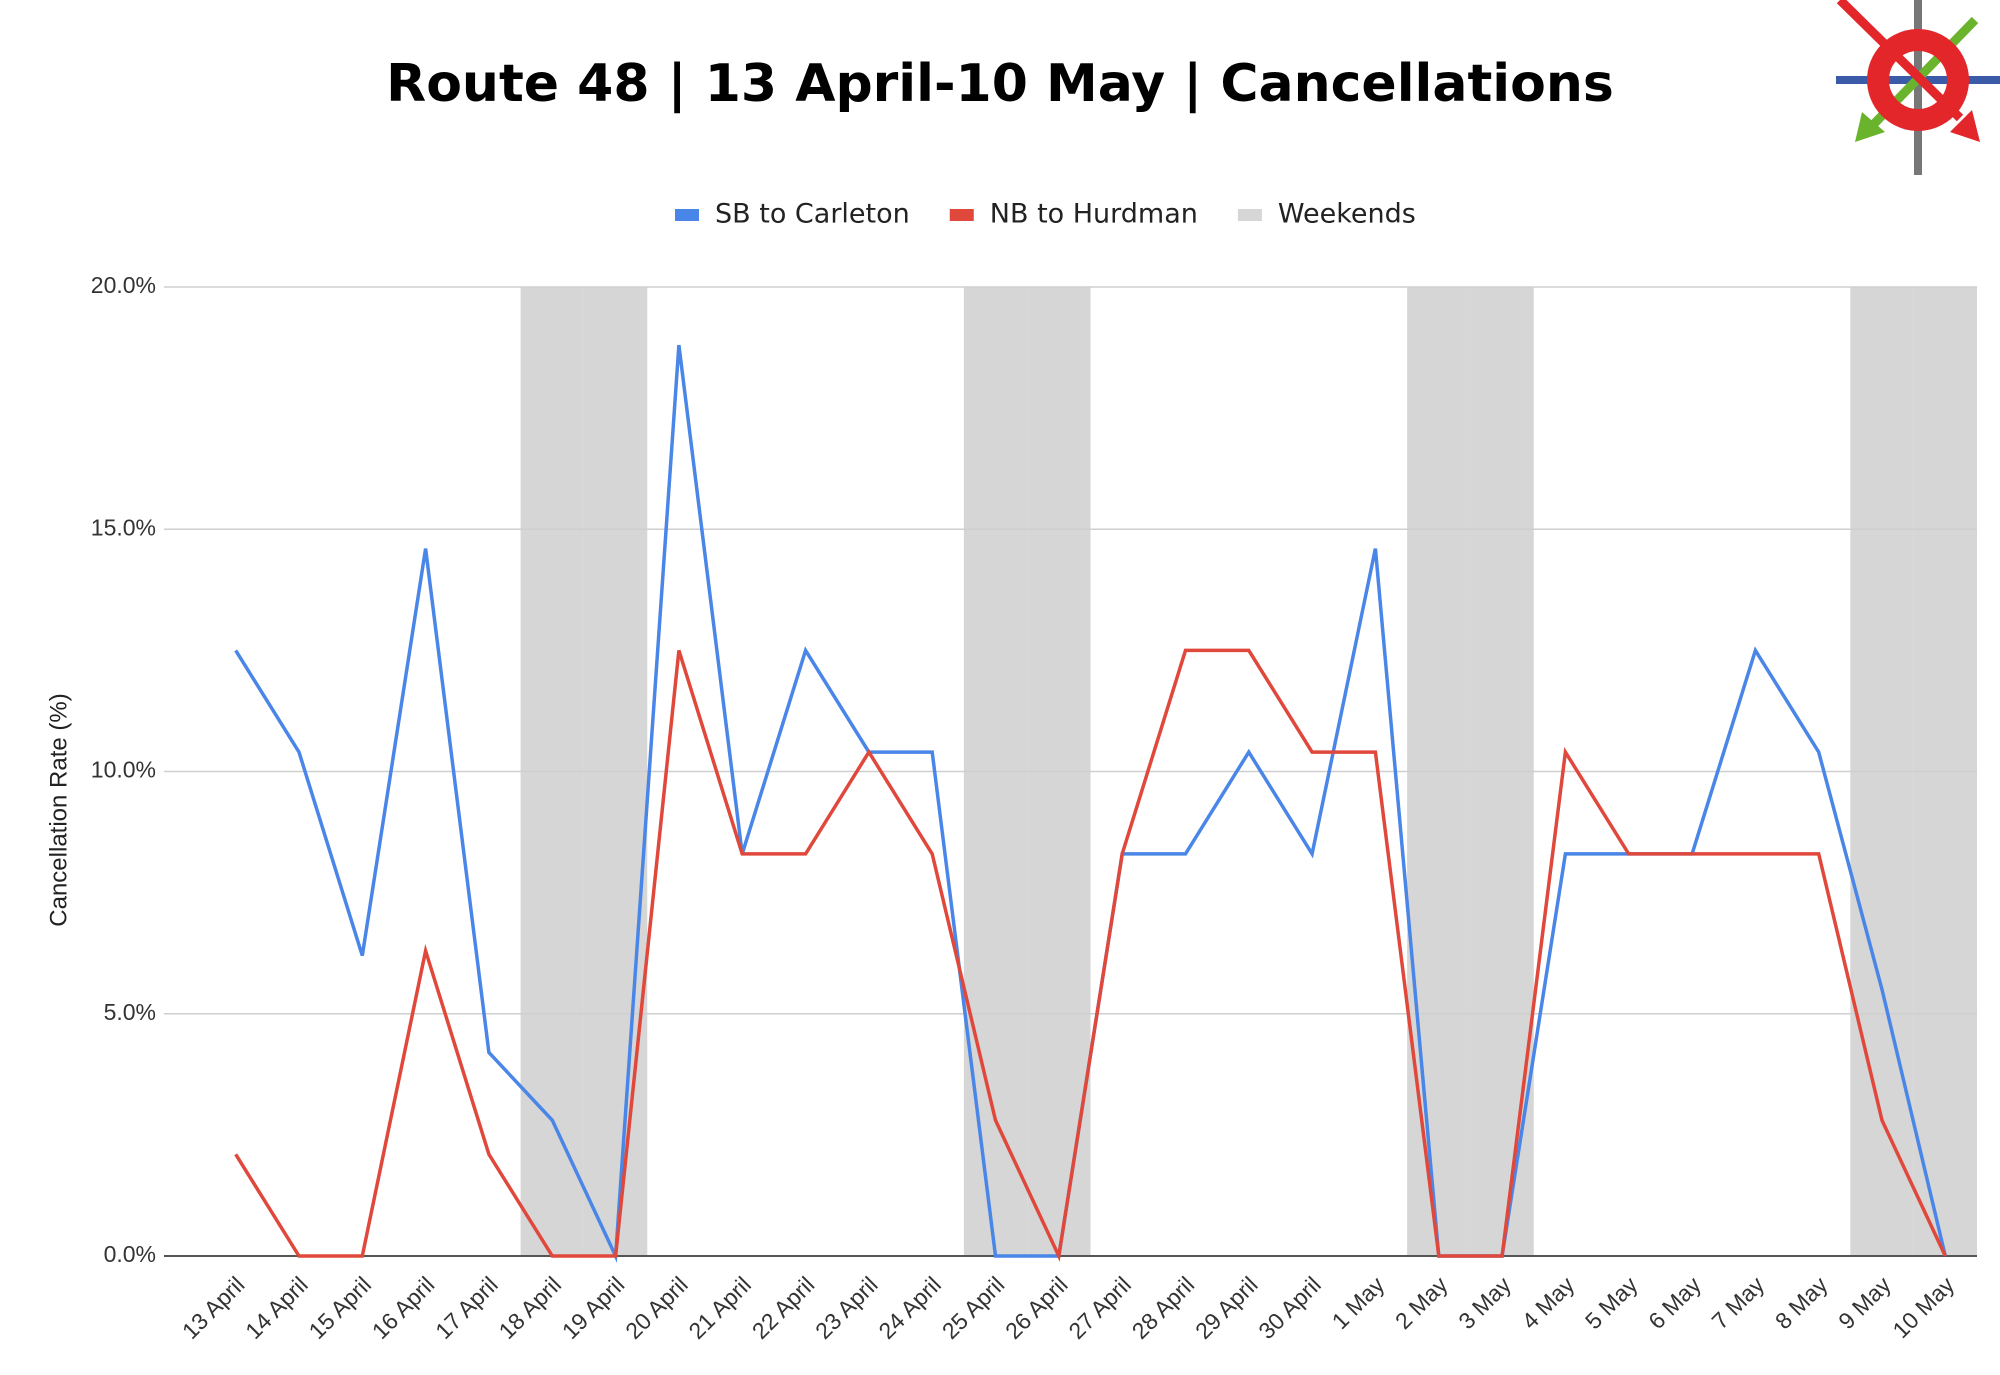 This screenshot has height=1375, width=2000. I want to click on y-tick-label: 10.0%, so click(123, 770).